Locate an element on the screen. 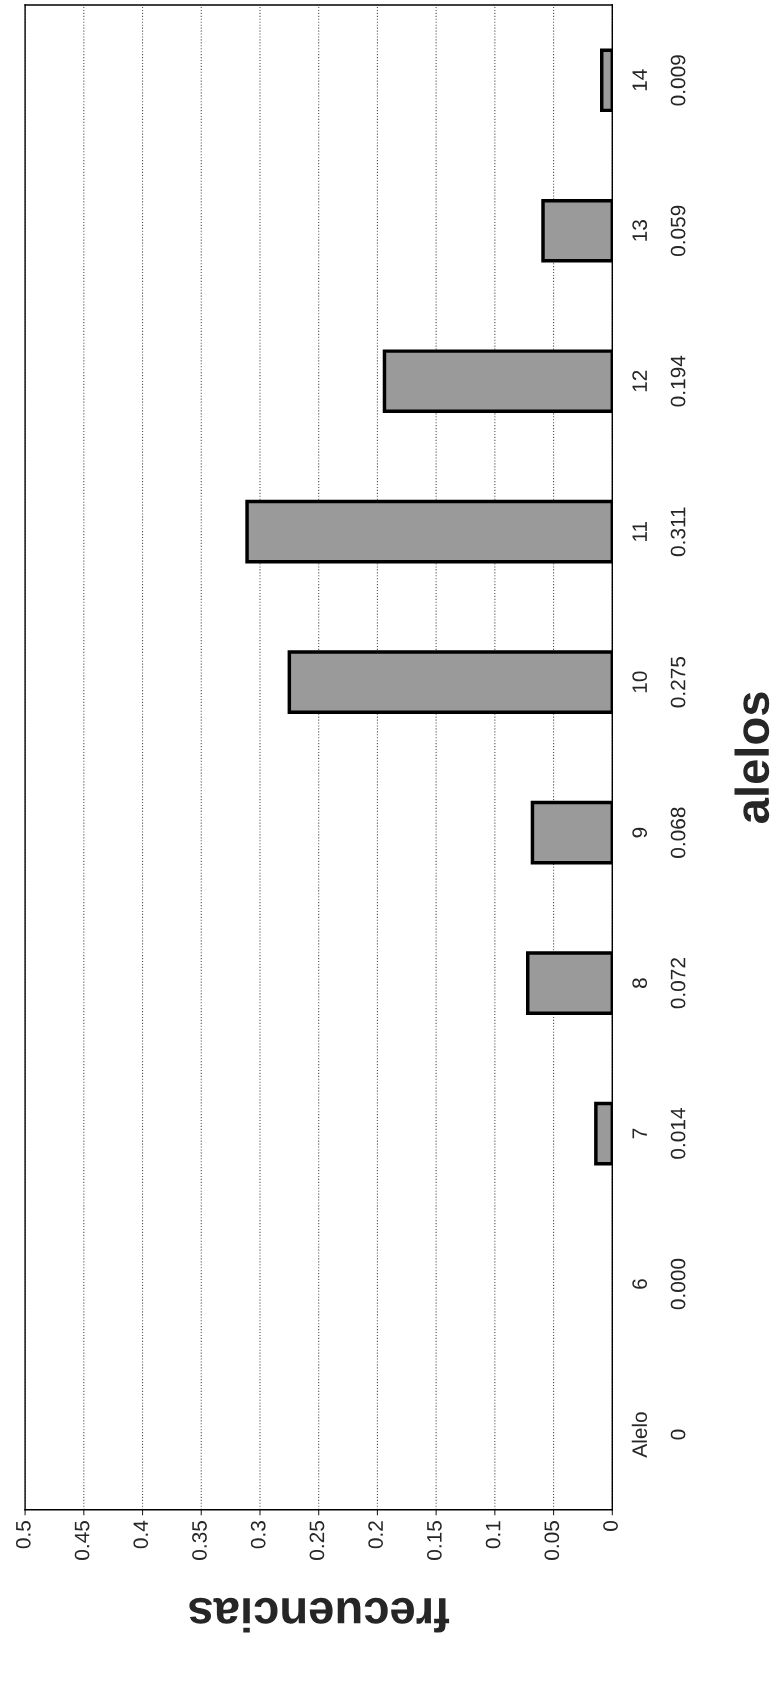  x-tick-label: 0.25 is located at coordinates (317, 1540).